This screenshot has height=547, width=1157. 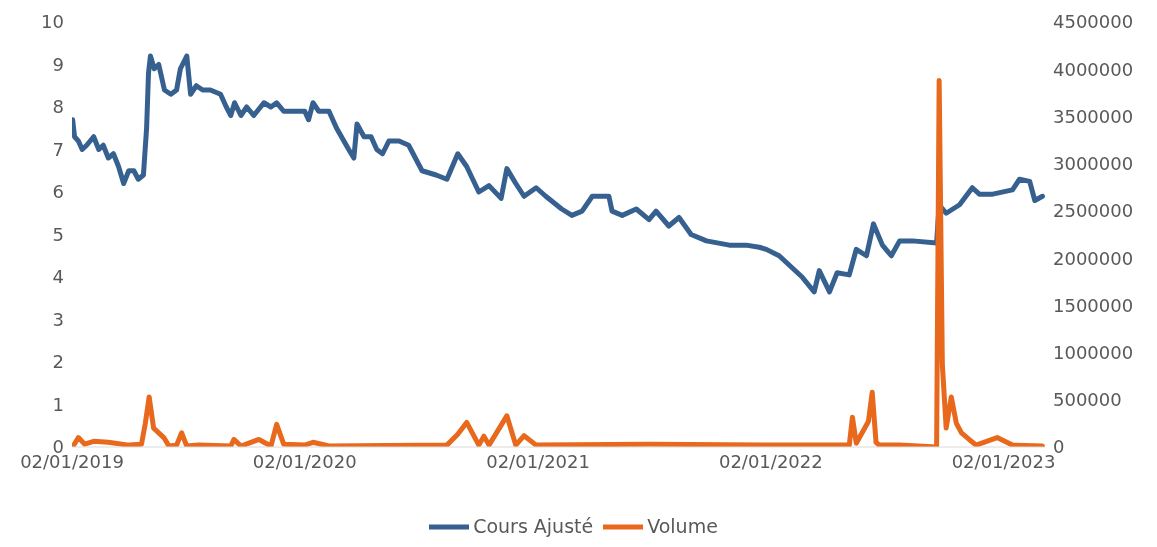 I want to click on y2-tick-label: 4000000, so click(x=1093, y=69).